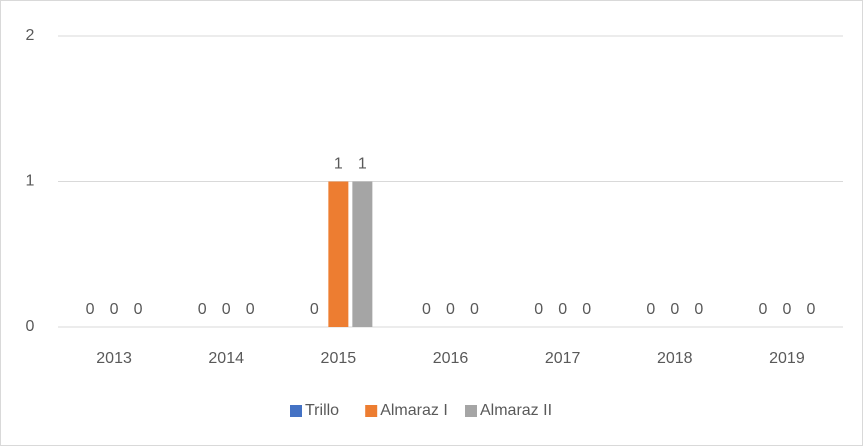  What do you see at coordinates (451, 358) in the screenshot?
I see `x-tick-label: 2016` at bounding box center [451, 358].